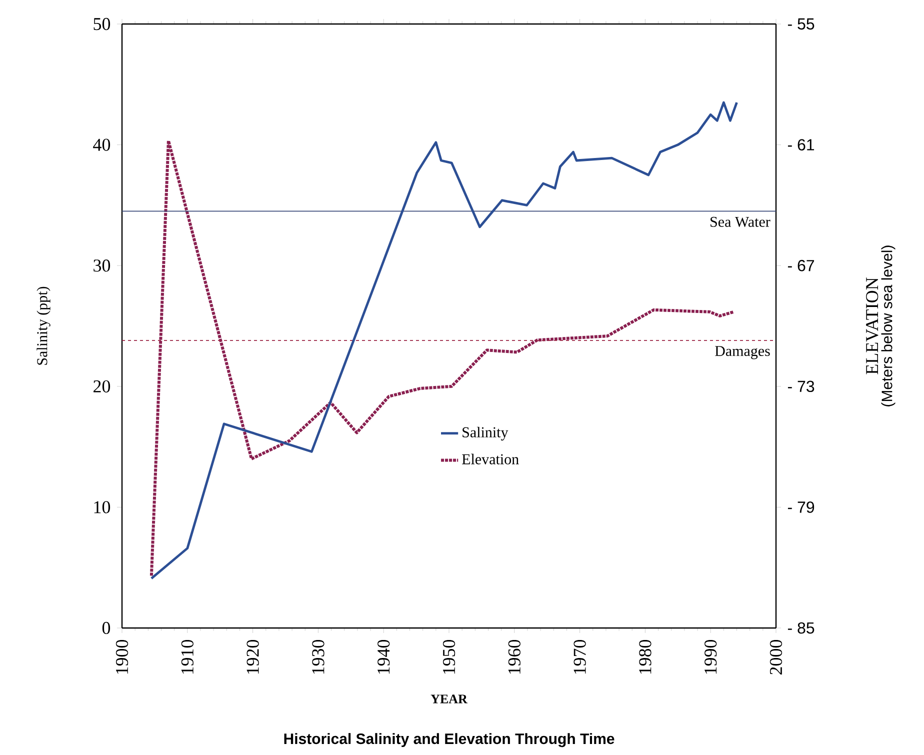 The image size is (924, 755). Describe the element at coordinates (645, 657) in the screenshot. I see `x-tick-label: 1980` at that location.